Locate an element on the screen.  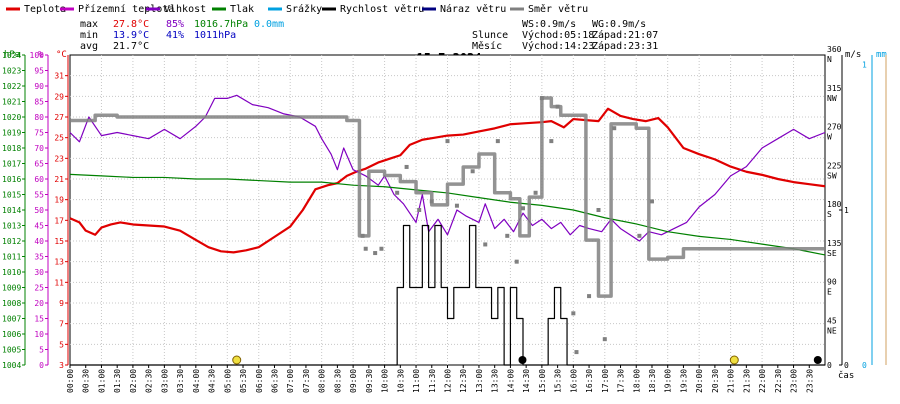
stat-max-hum: 85% is located at coordinates (175, 24).